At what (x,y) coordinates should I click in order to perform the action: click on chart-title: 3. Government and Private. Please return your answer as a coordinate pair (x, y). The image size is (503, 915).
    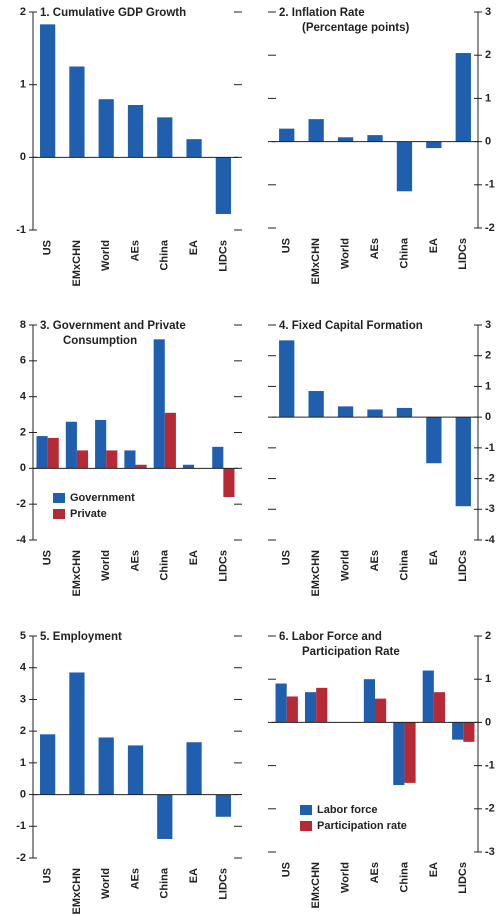
    Looking at the image, I should click on (113, 326).